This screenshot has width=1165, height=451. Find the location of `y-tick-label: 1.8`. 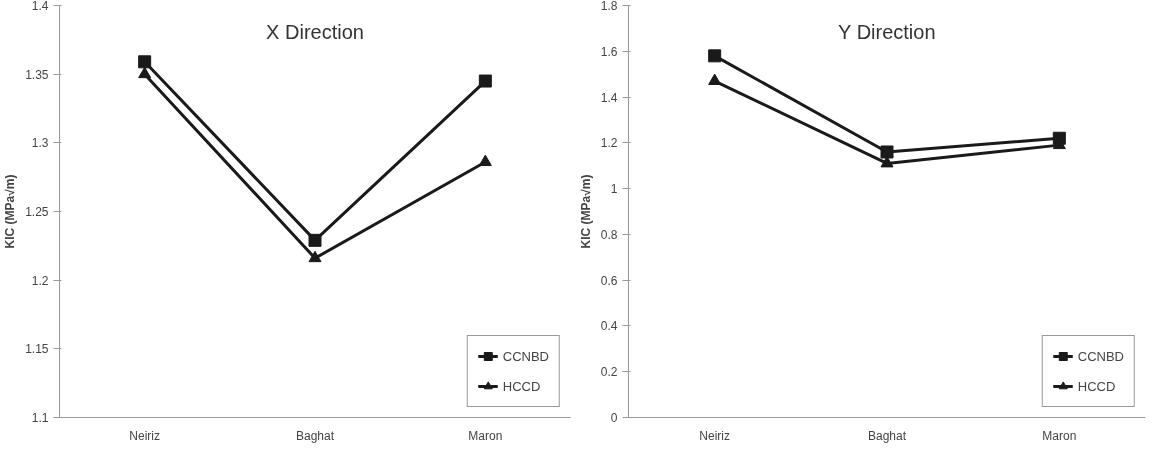

y-tick-label: 1.8 is located at coordinates (609, 6).